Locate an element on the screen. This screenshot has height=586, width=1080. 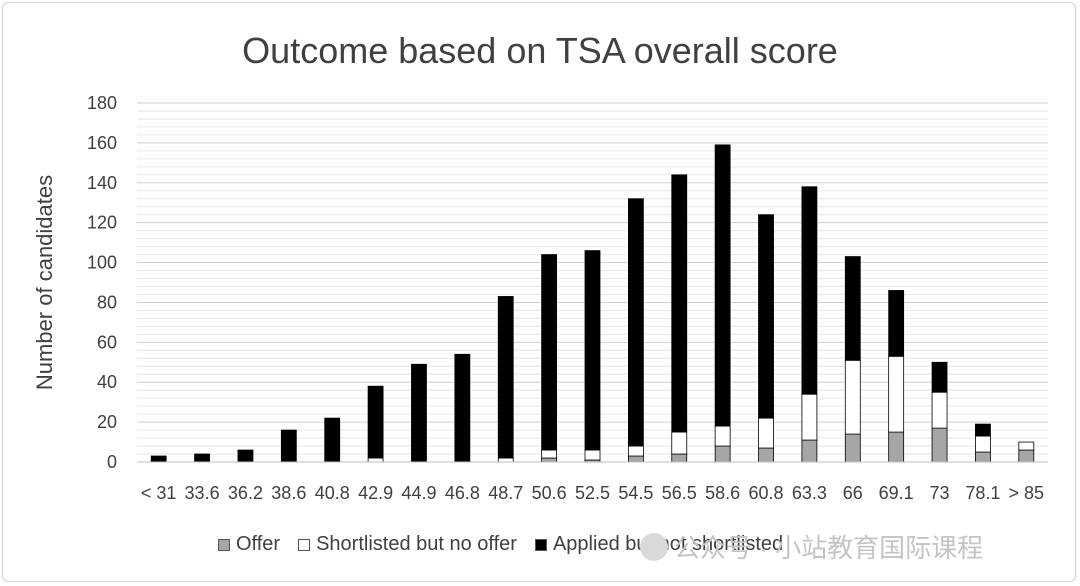
legend-item-offer: Offer is located at coordinates (249, 544).